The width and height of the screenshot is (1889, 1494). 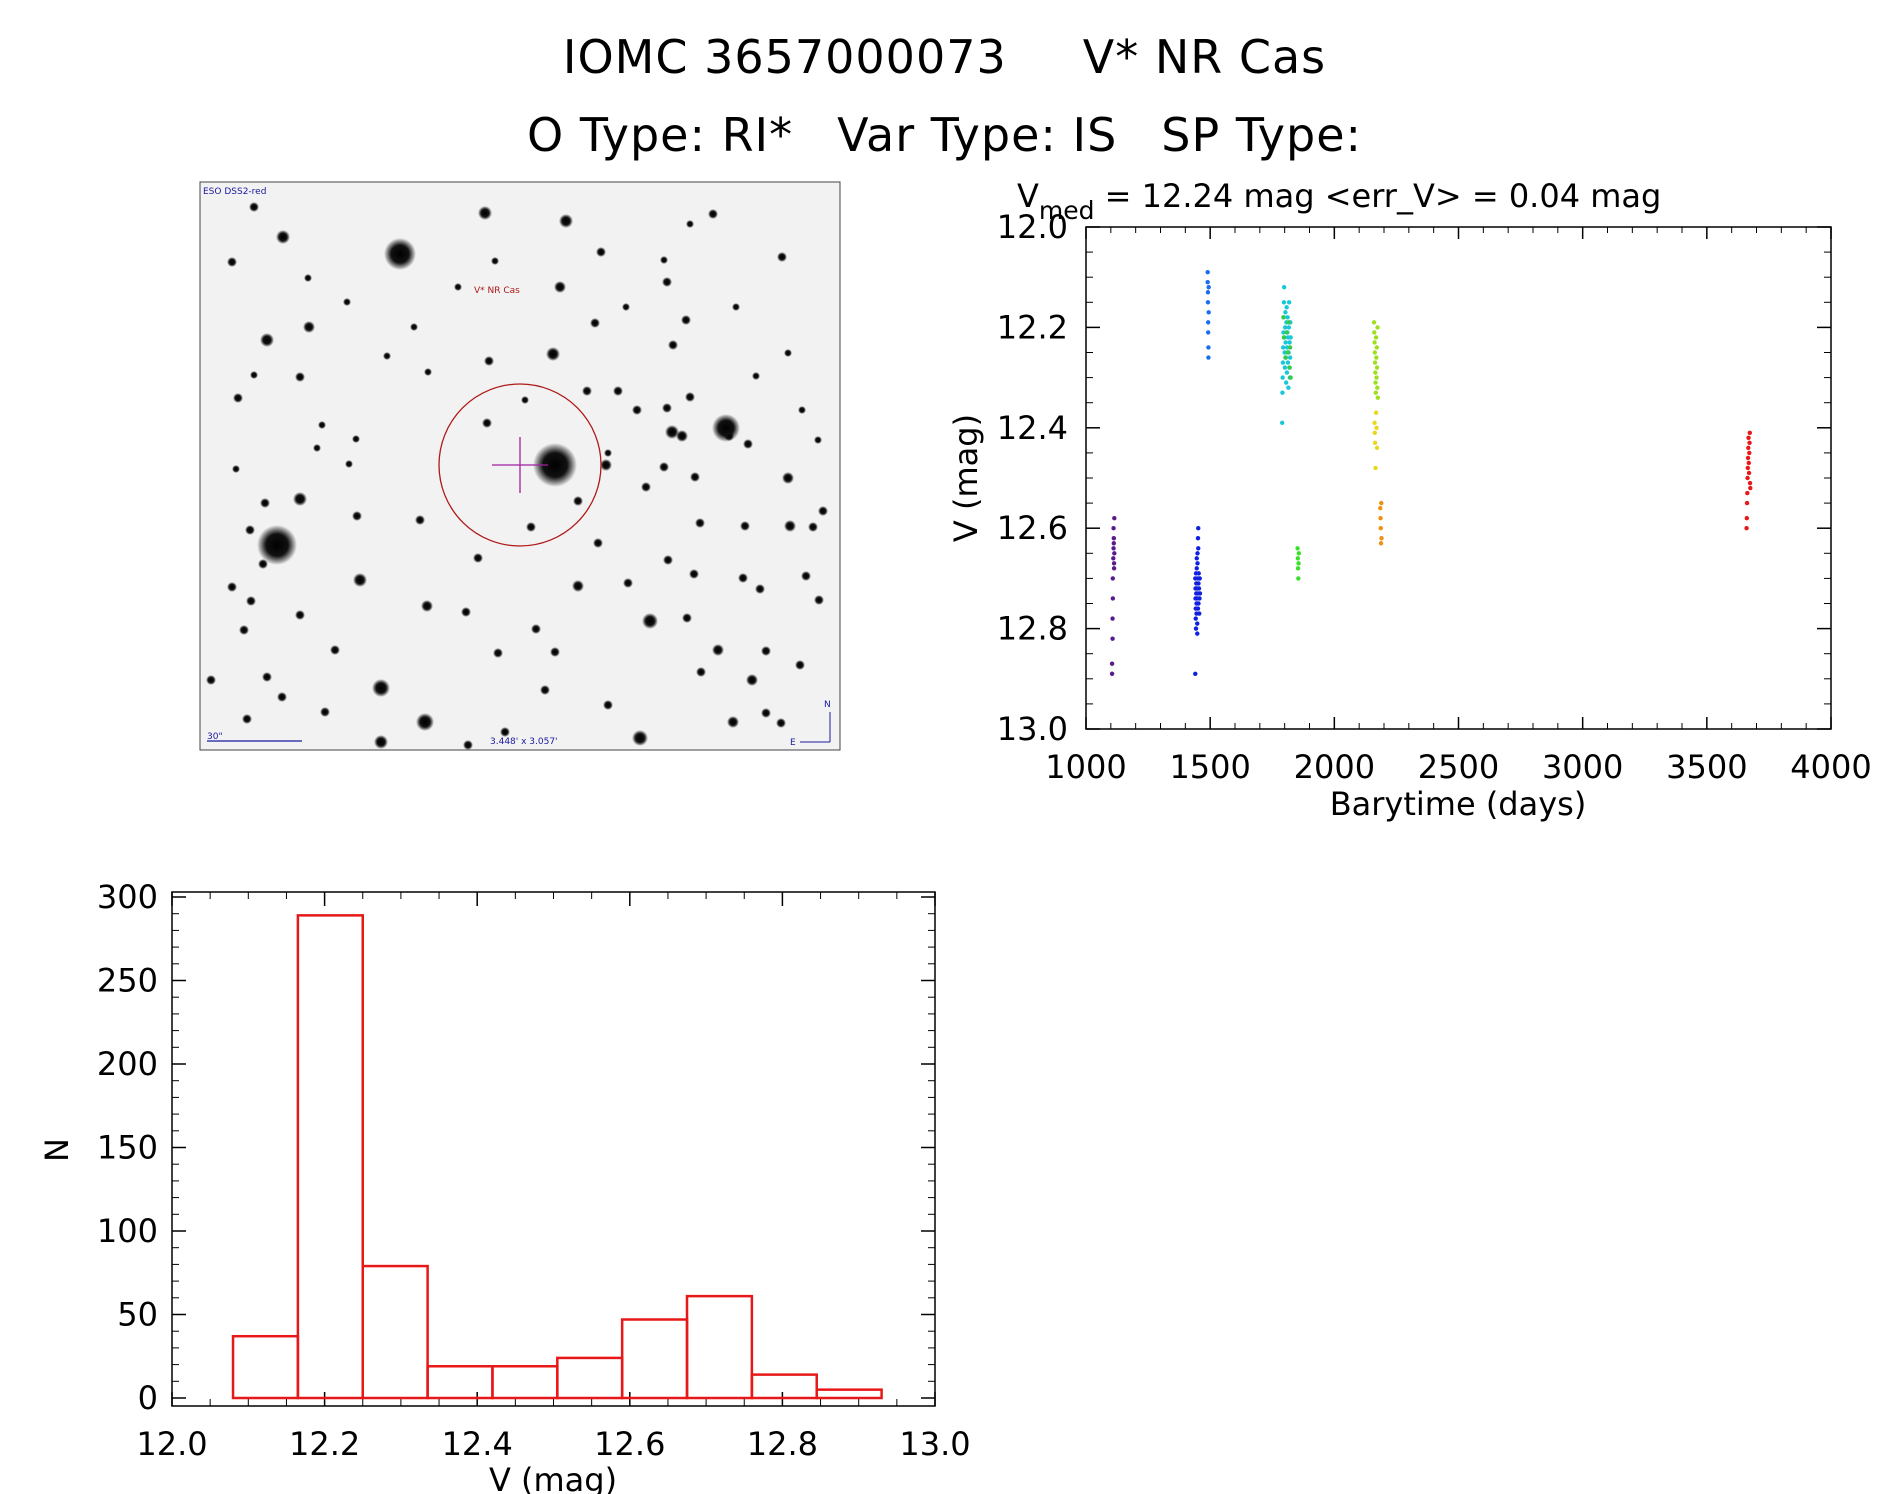 I want to click on target-circle, so click(x=520, y=465).